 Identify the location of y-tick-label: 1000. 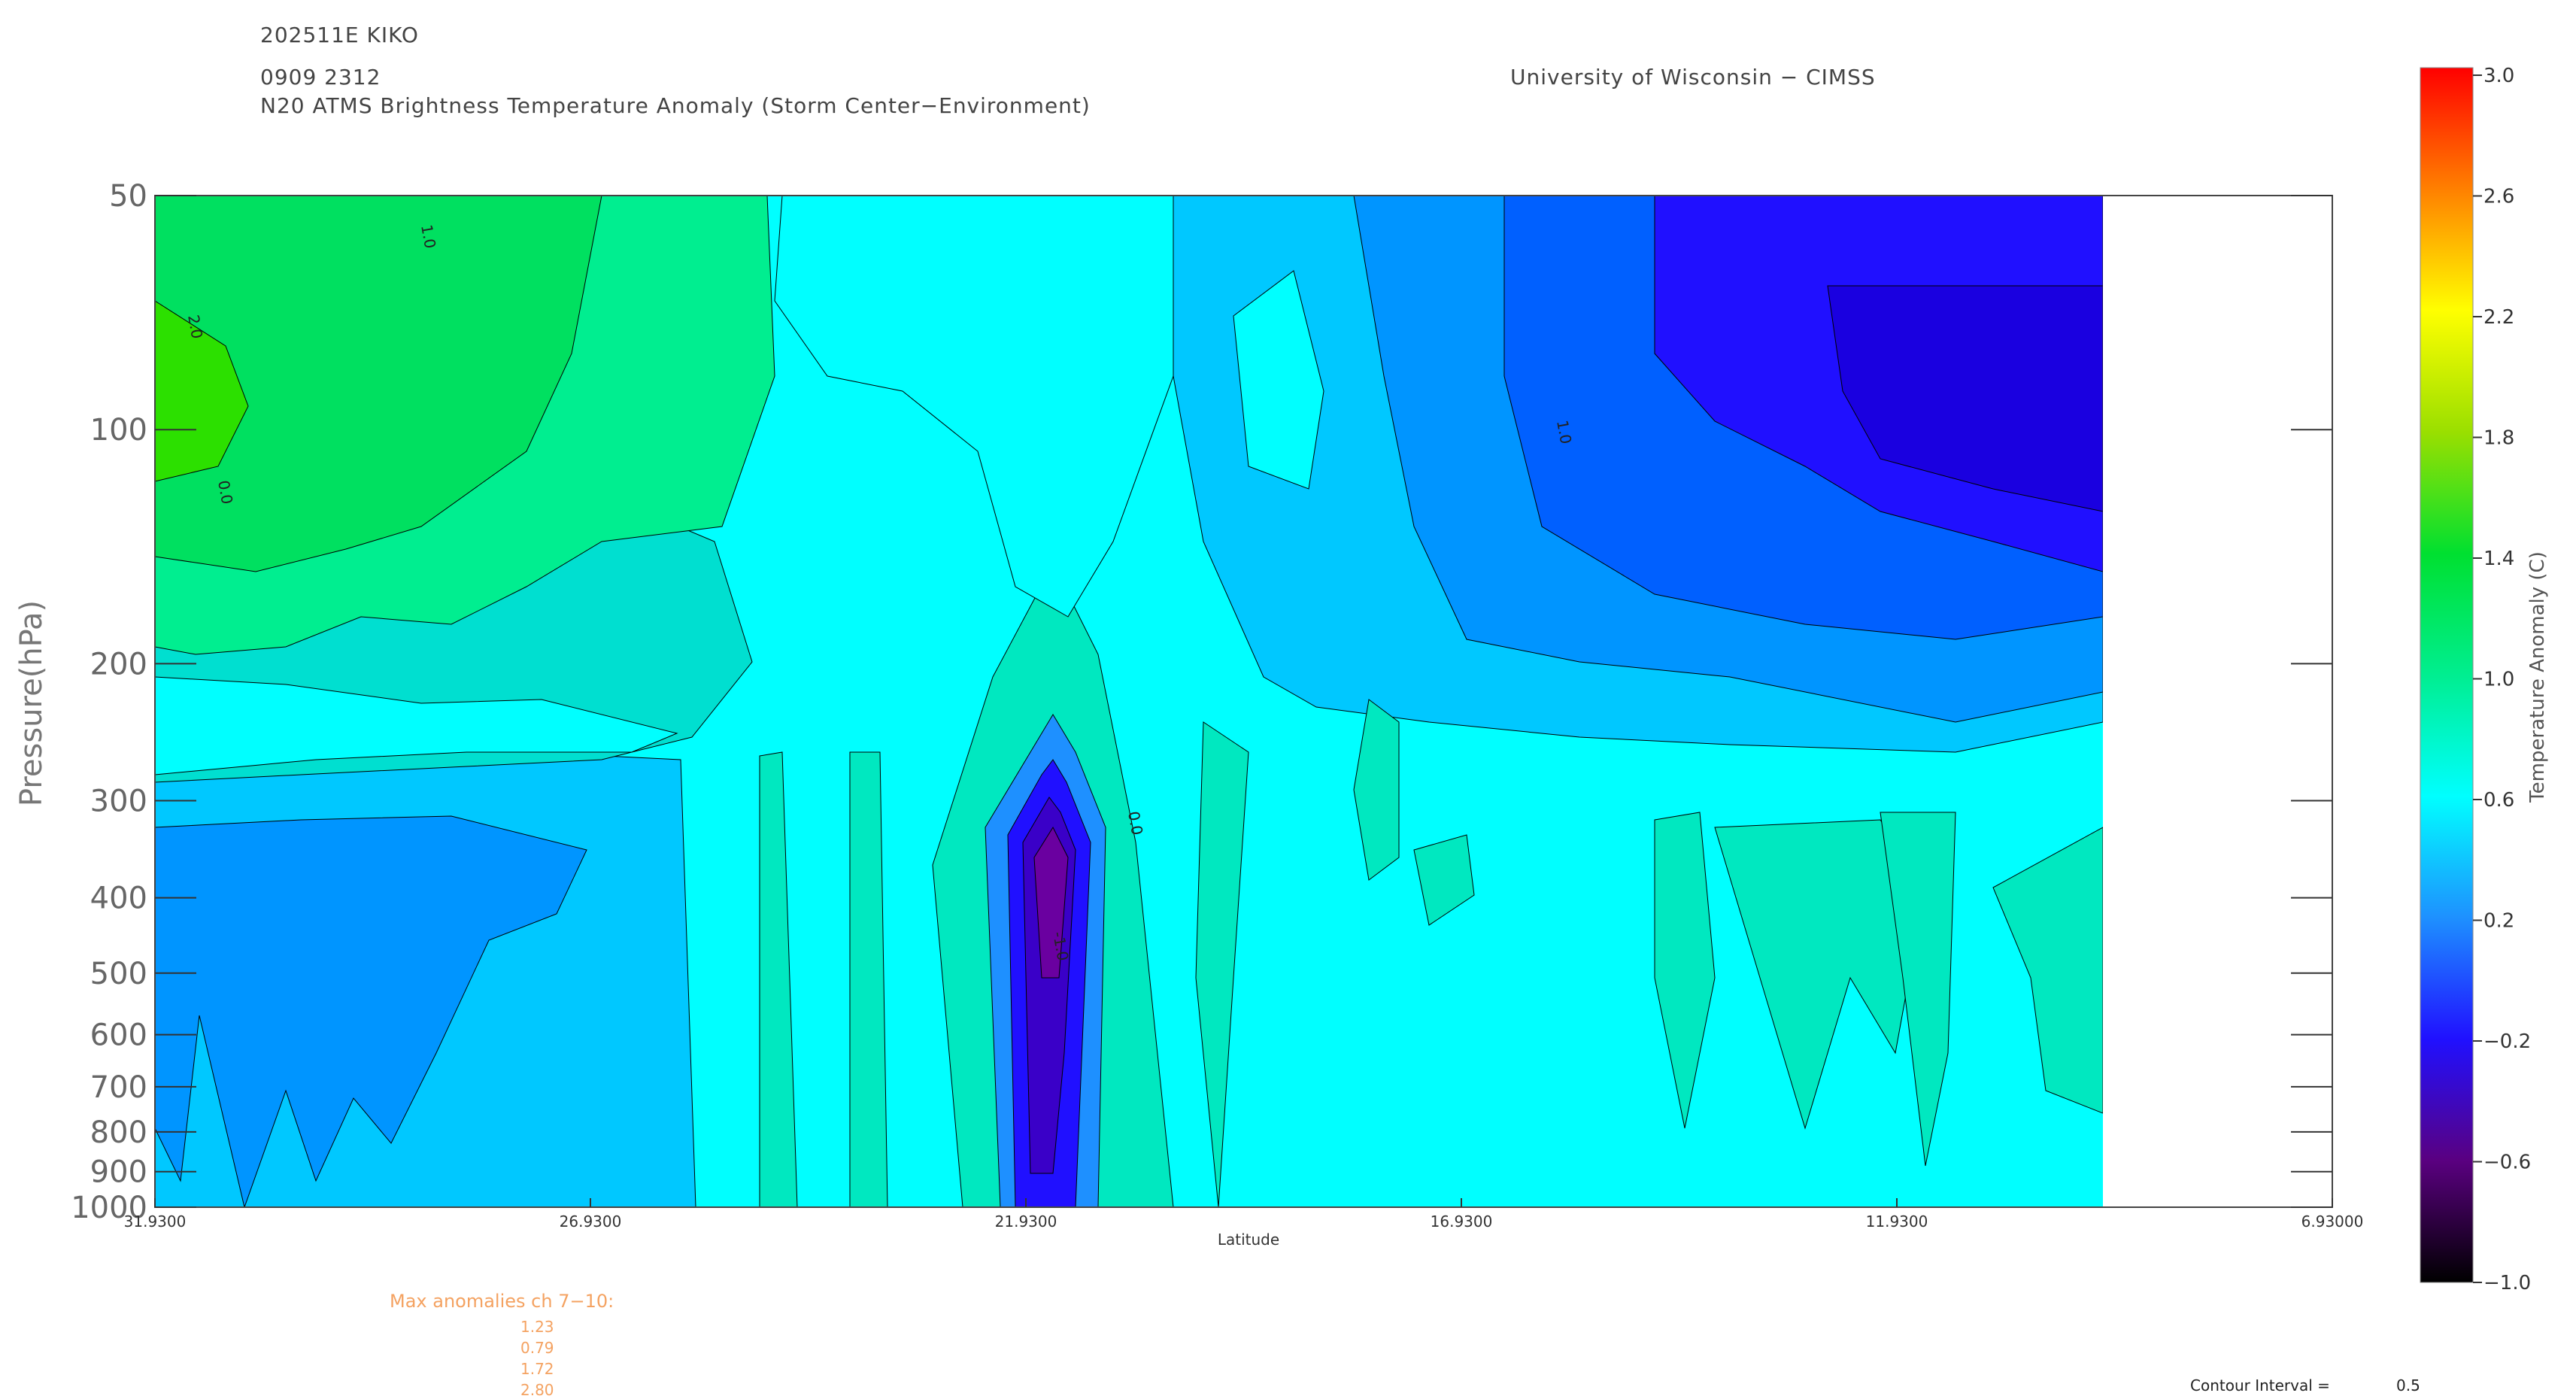
(109, 1208).